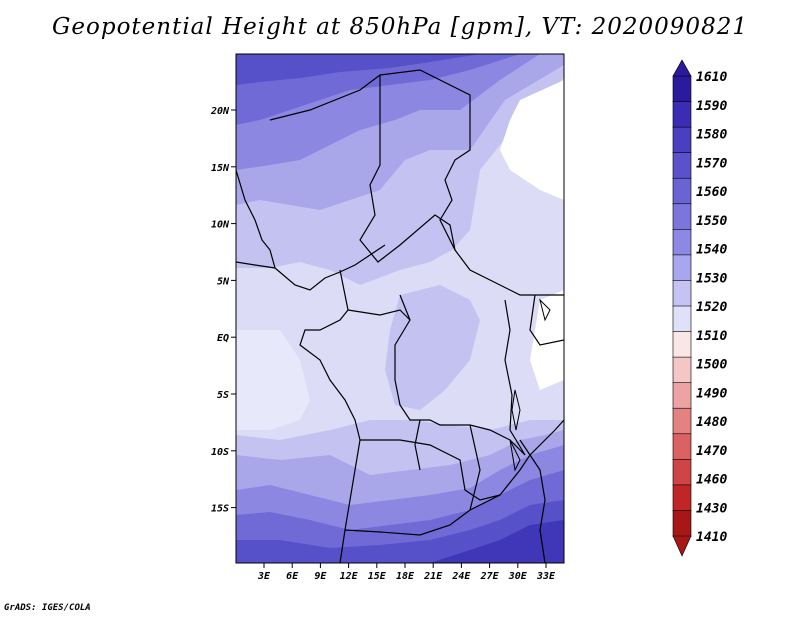 The width and height of the screenshot is (800, 618). I want to click on colorbar-top-arrow, so click(682, 68).